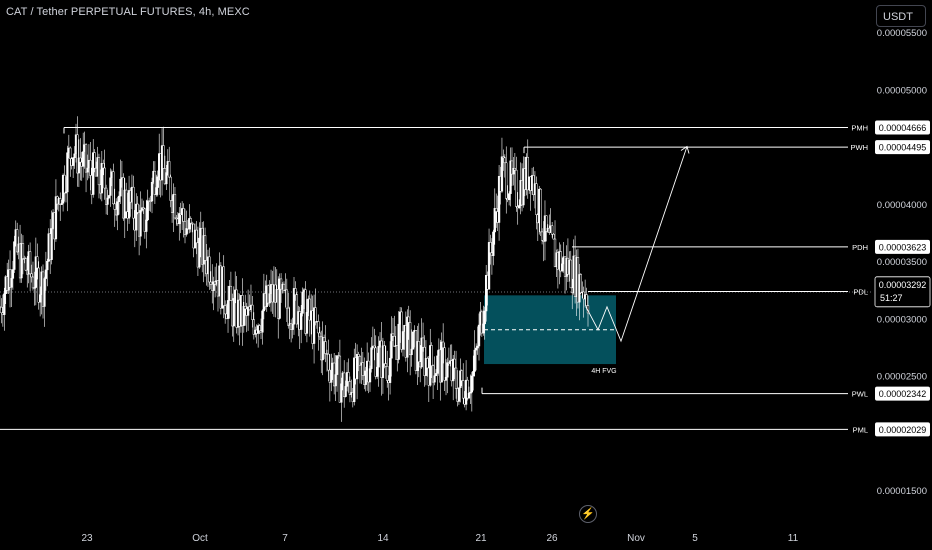  I want to click on projection-path, so click(636, 244).